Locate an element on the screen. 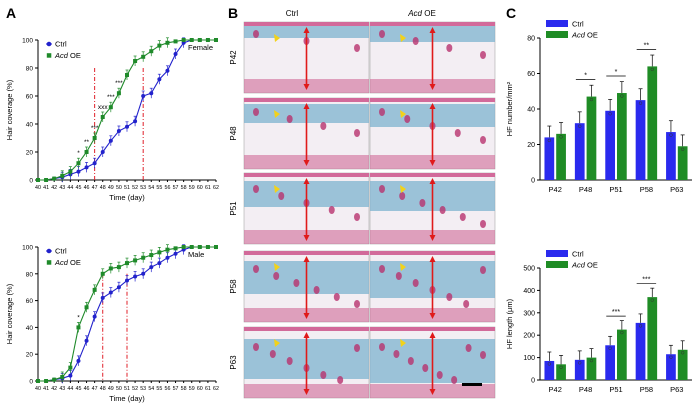  category-label: P48 is located at coordinates (585, 189).